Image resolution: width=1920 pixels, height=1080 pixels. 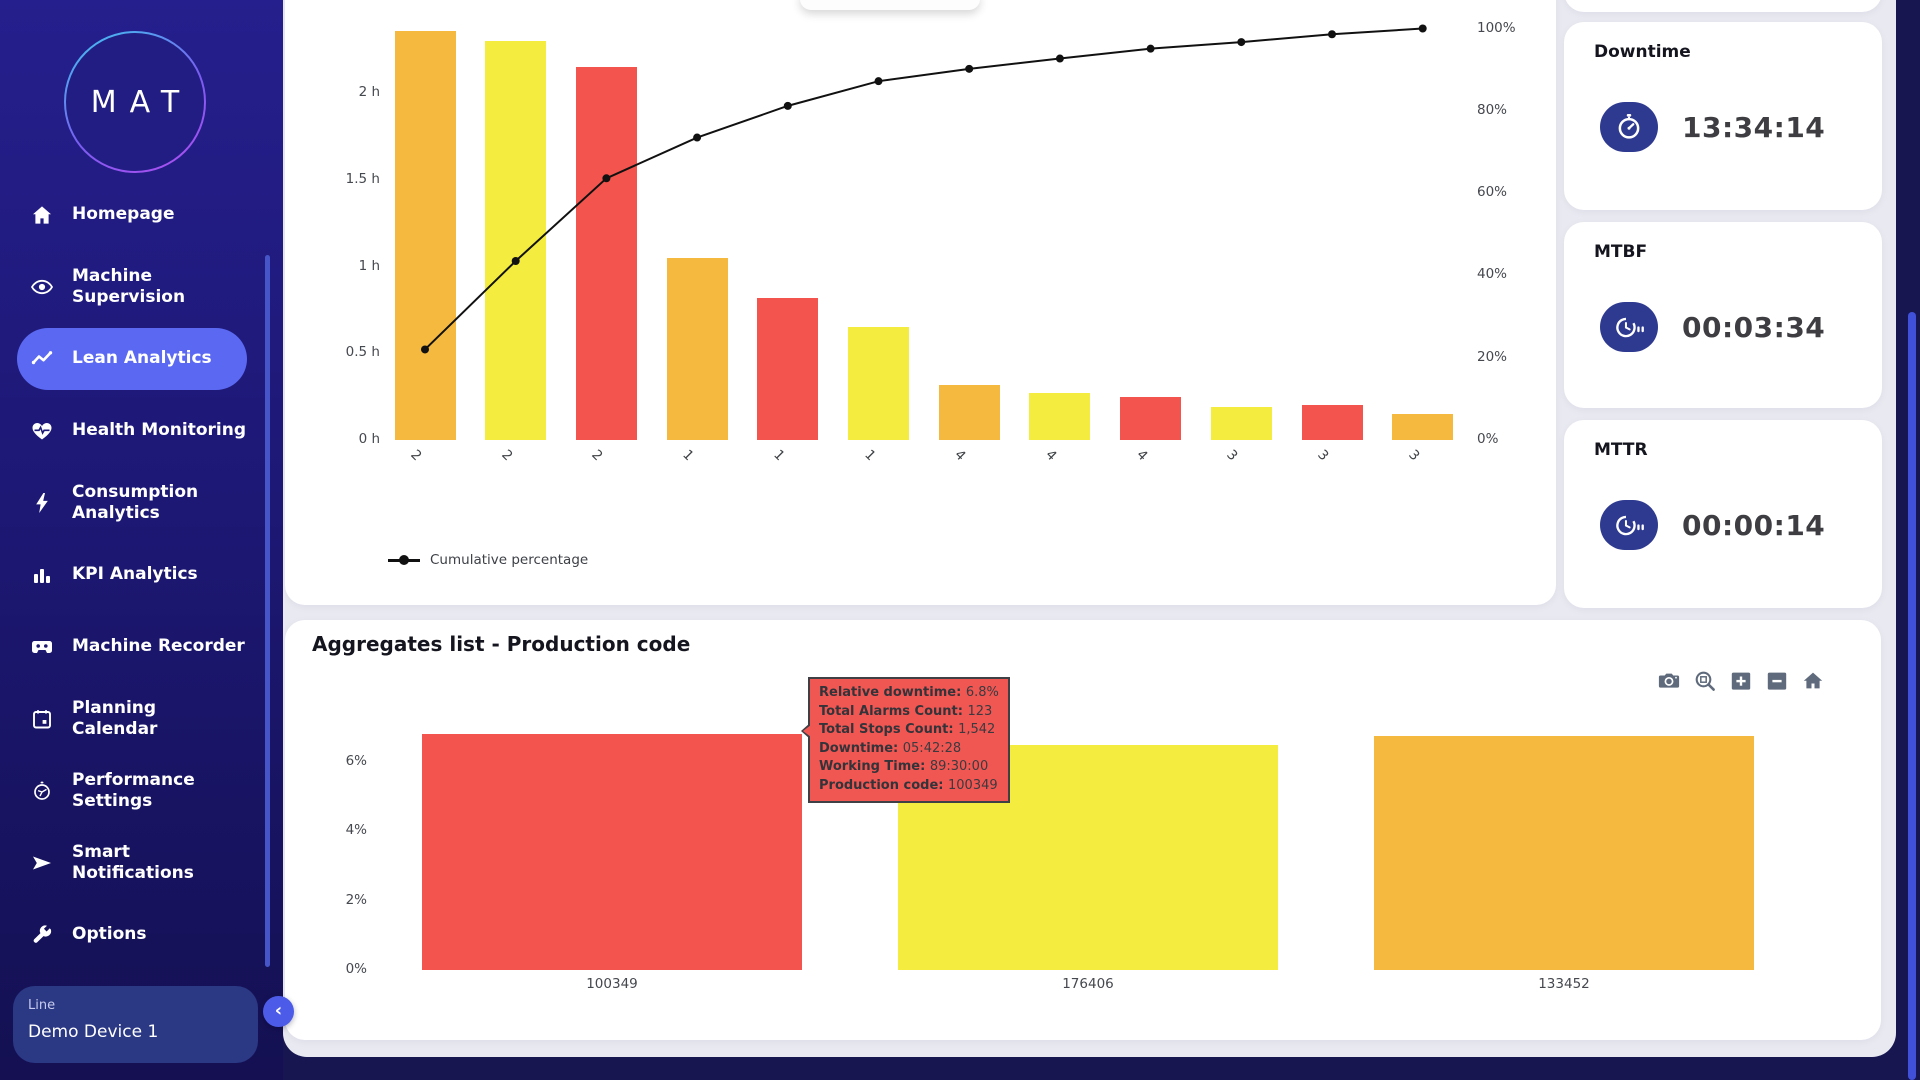 What do you see at coordinates (509, 560) in the screenshot?
I see `legend-label: Cumulative percentage` at bounding box center [509, 560].